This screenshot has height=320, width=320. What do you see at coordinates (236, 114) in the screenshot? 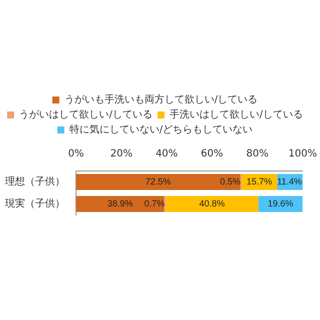
I see `legend-label: 手洗いはして欲しい/している` at bounding box center [236, 114].